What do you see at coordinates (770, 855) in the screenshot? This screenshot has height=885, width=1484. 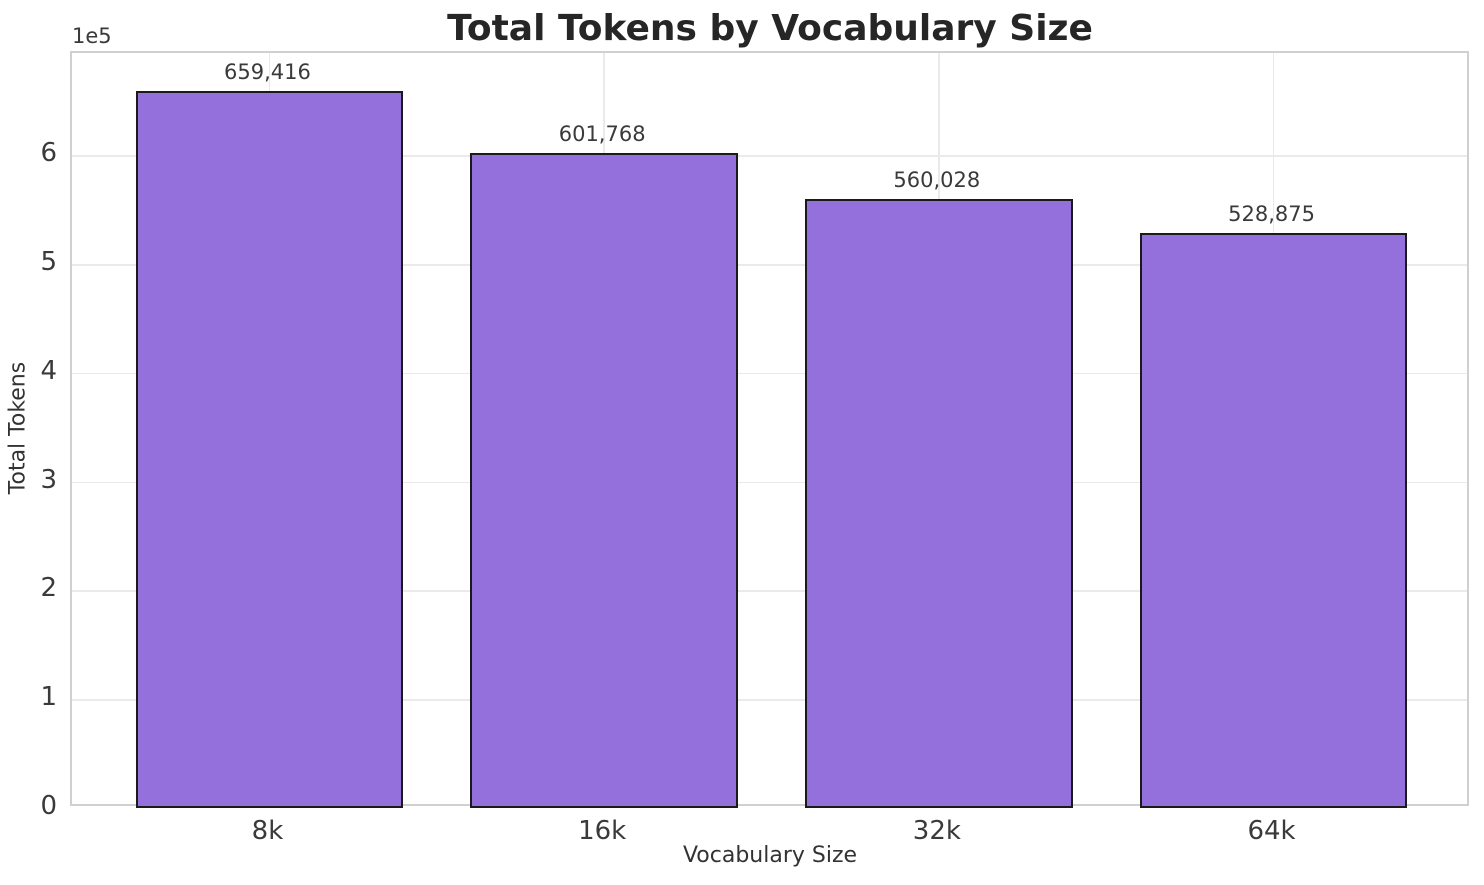 I see `x-axis-label: Vocabulary Size` at bounding box center [770, 855].